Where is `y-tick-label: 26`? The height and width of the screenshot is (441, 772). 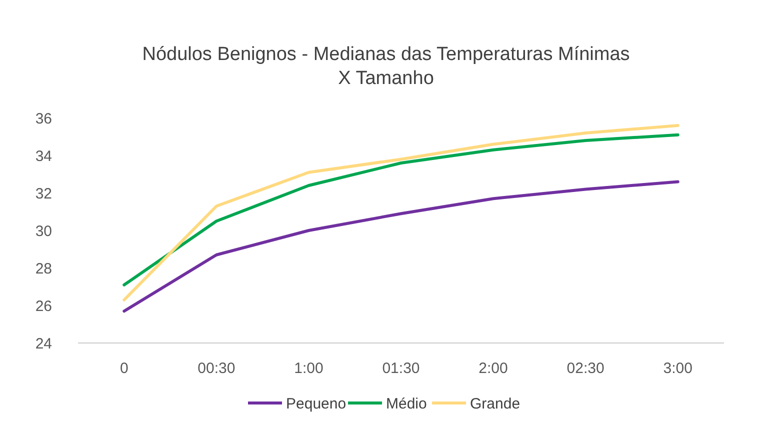
y-tick-label: 26 is located at coordinates (43, 306).